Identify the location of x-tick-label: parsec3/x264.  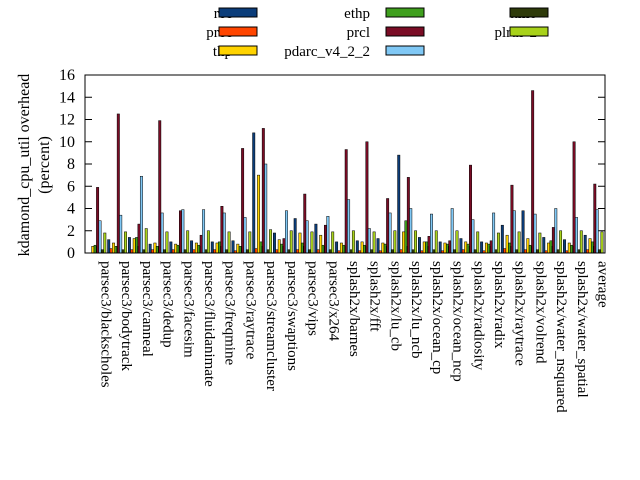
(333, 301).